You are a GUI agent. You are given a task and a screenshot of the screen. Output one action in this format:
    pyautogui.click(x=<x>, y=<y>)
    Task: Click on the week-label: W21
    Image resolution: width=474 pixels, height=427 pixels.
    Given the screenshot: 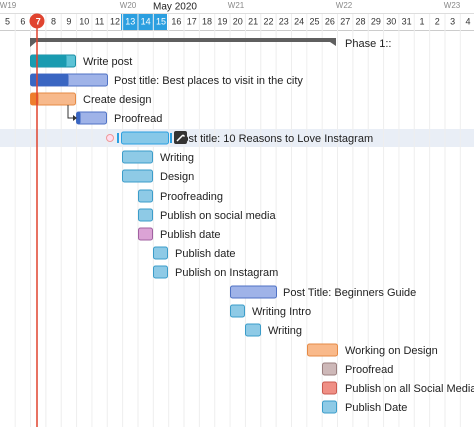 What is the action you would take?
    pyautogui.click(x=236, y=5)
    